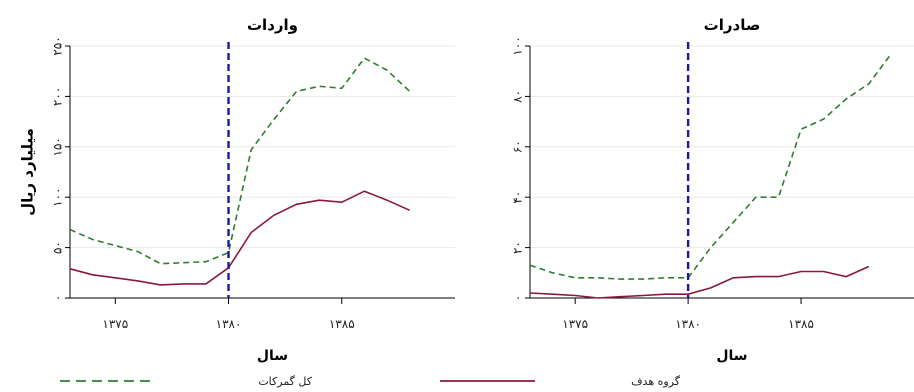 The height and width of the screenshot is (392, 914). I want to click on y-tick-label: ۸۰, so click(518, 96).